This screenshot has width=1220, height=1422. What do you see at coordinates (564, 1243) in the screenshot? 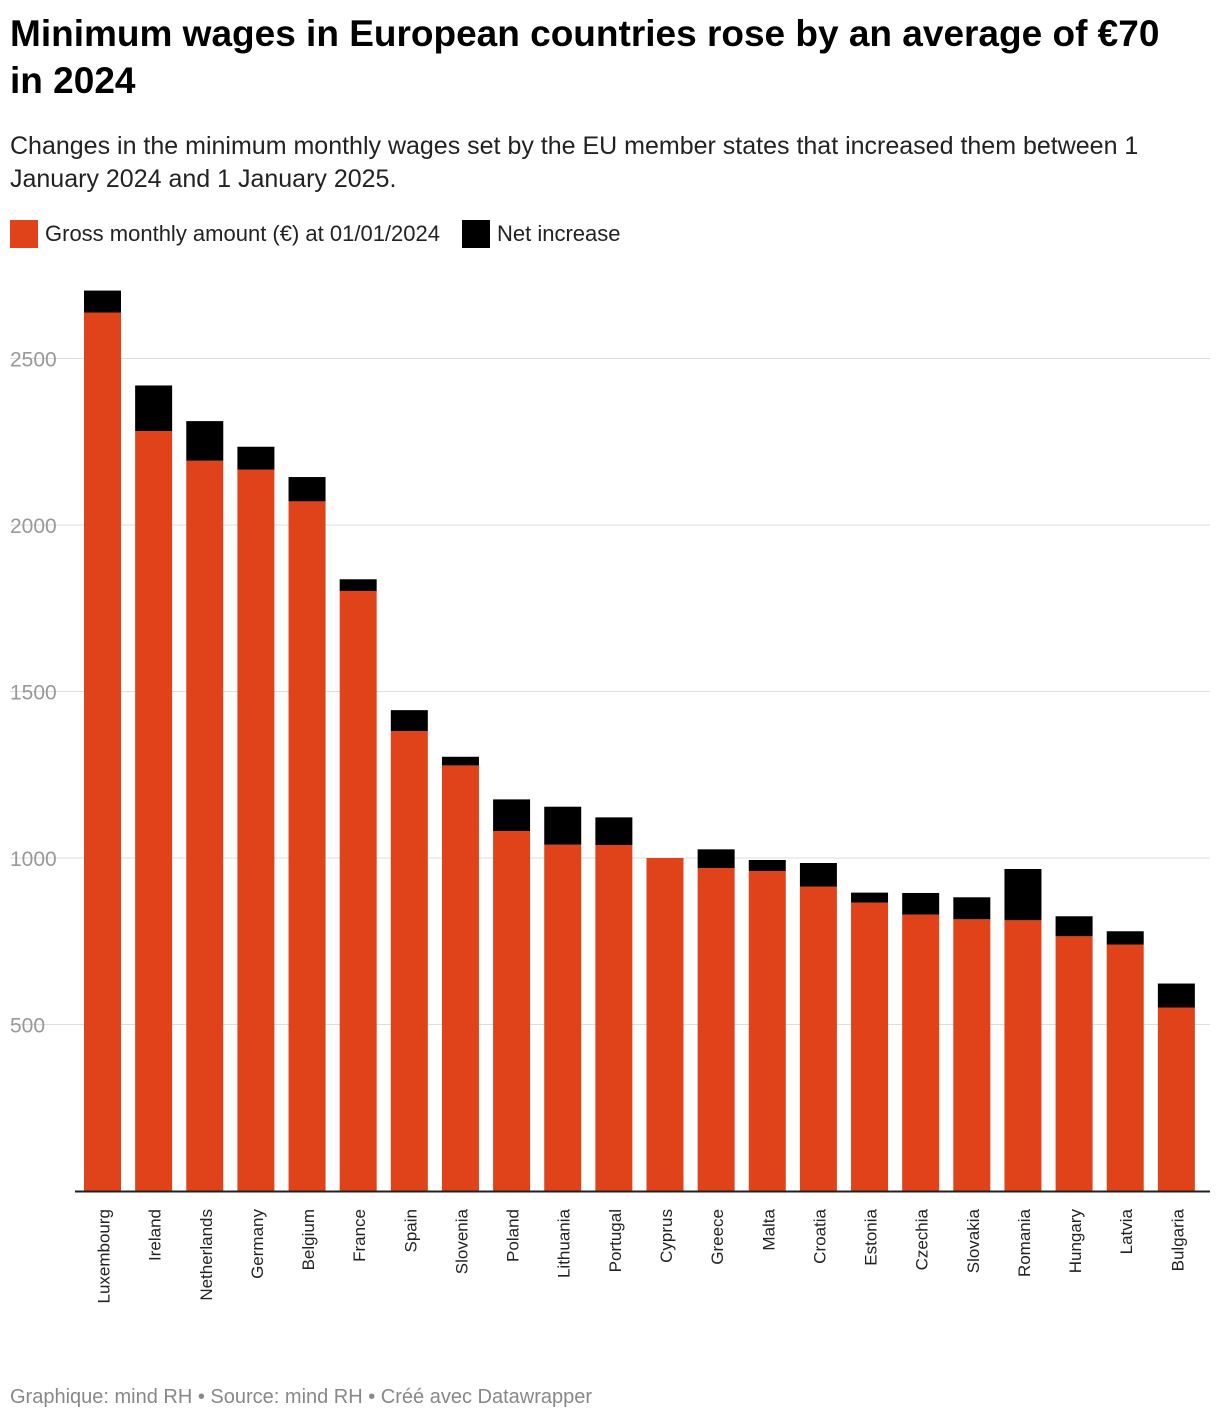
I see `x-tick-label: Lithuania` at bounding box center [564, 1243].